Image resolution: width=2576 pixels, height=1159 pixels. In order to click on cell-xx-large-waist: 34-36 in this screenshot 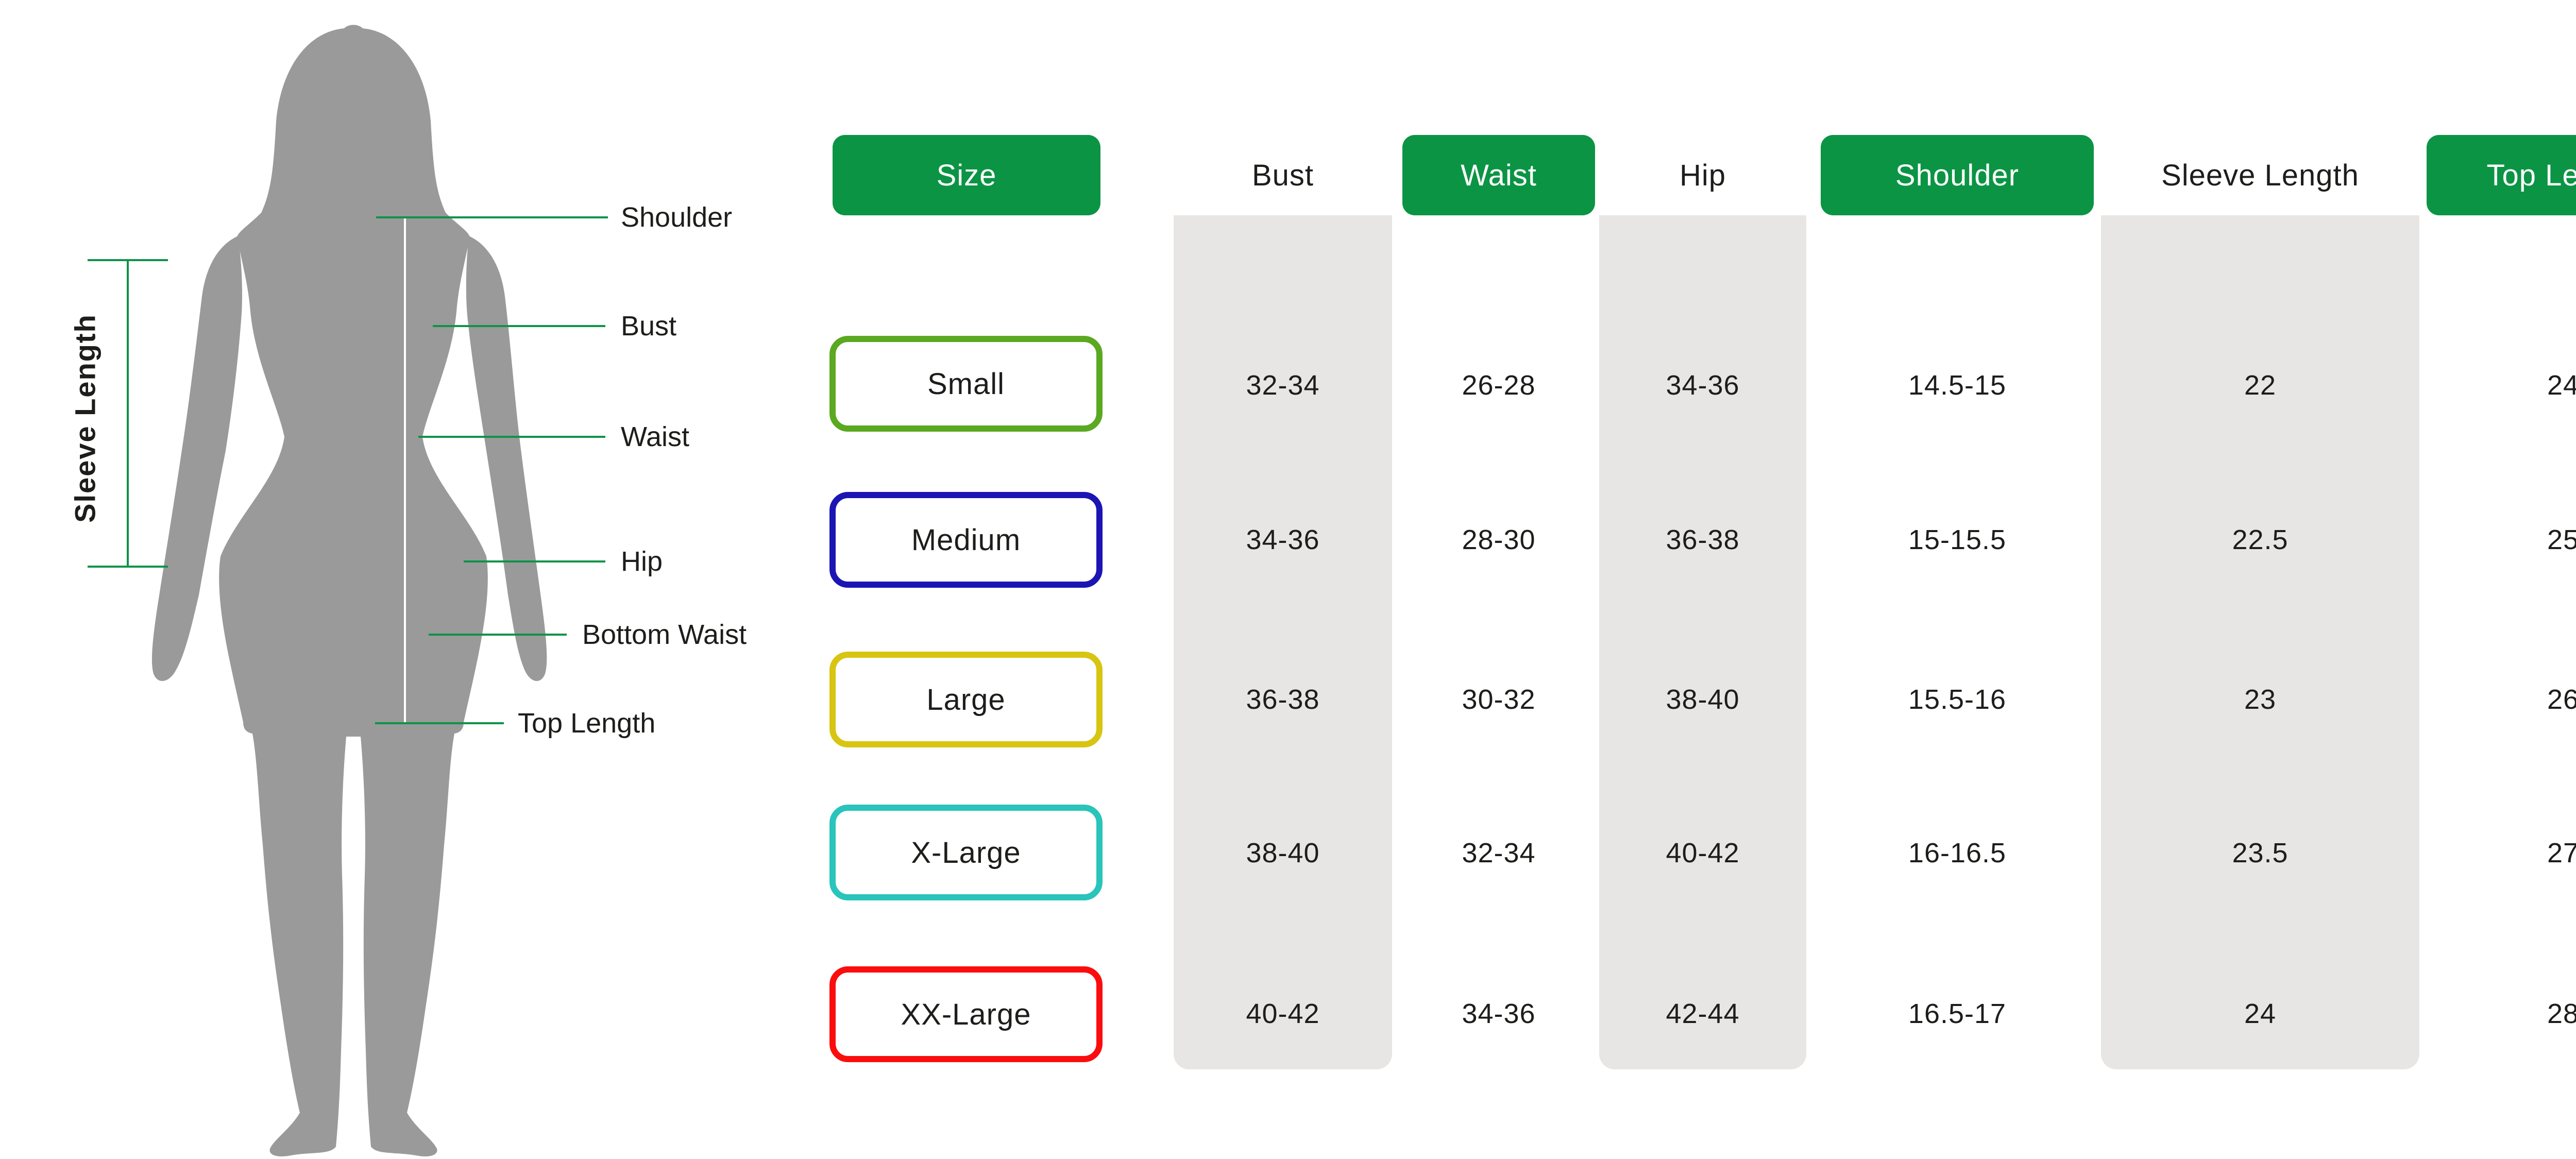, I will do `click(1499, 1013)`.